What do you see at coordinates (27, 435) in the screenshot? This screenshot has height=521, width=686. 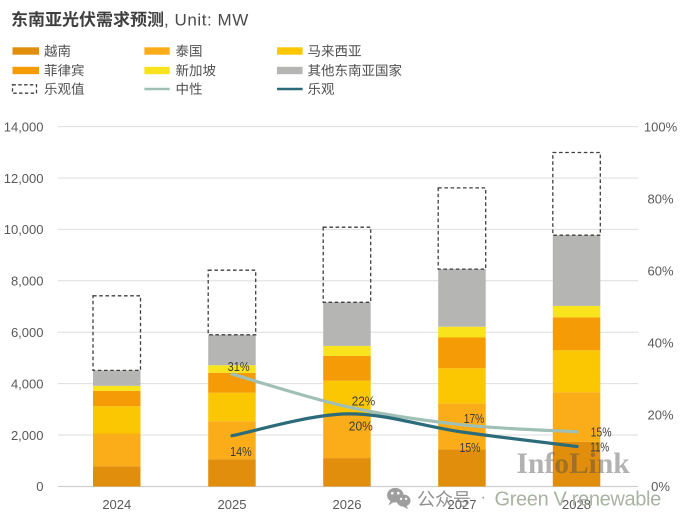 I see `svg-text: 2,000` at bounding box center [27, 435].